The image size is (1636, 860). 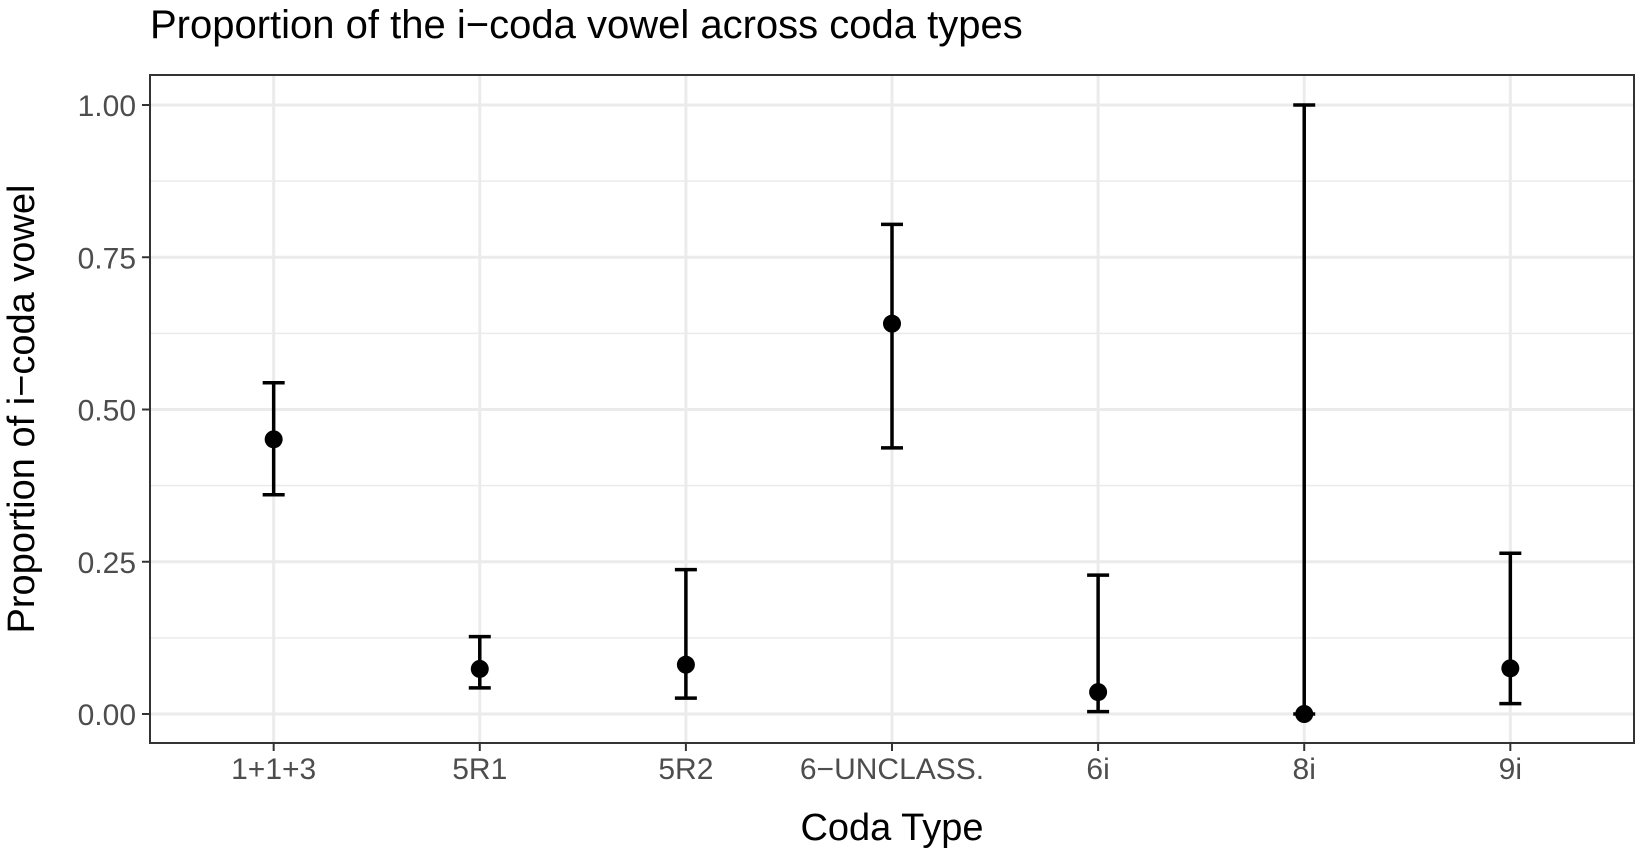 I want to click on x-tick-label: 5R1, so click(x=479, y=769).